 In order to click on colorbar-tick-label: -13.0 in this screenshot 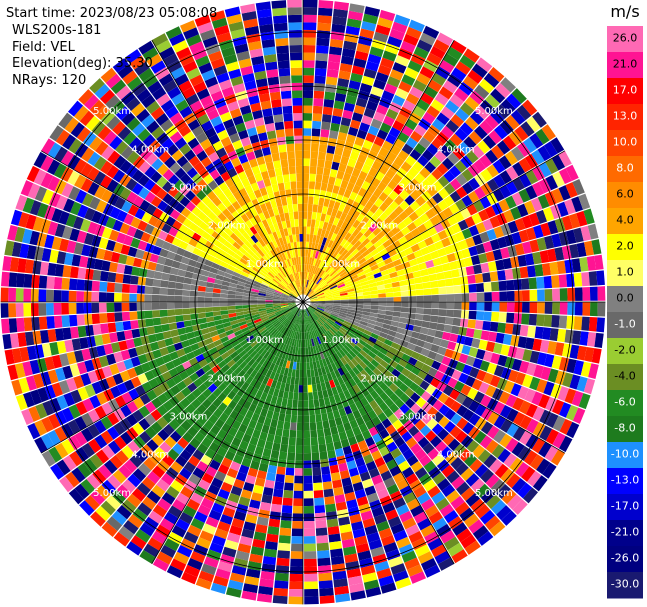, I will do `click(625, 480)`.